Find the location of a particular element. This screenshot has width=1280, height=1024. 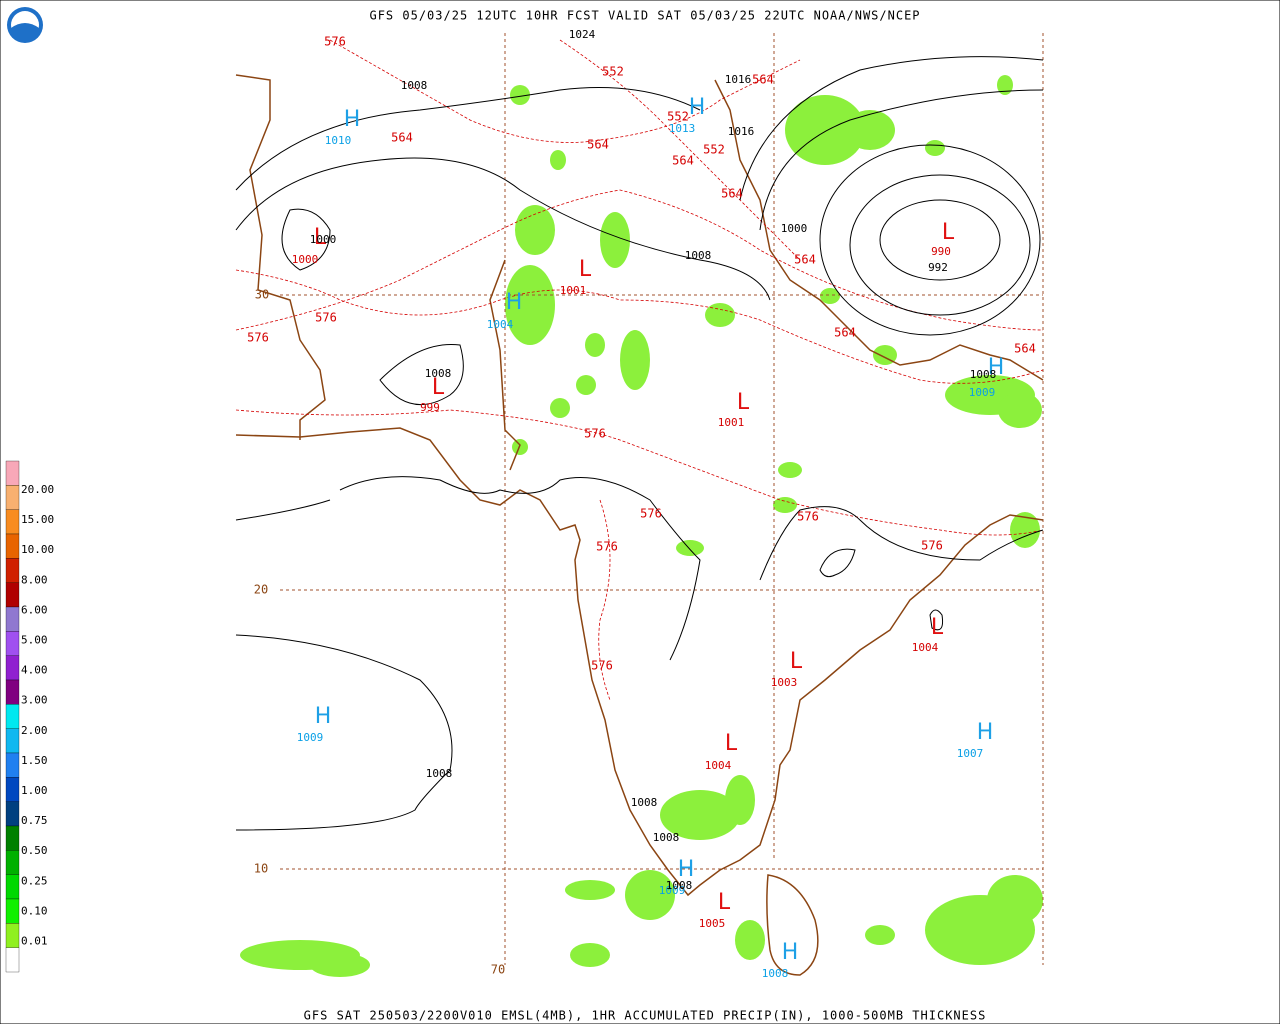

pressure-value: 1013 is located at coordinates (682, 128).